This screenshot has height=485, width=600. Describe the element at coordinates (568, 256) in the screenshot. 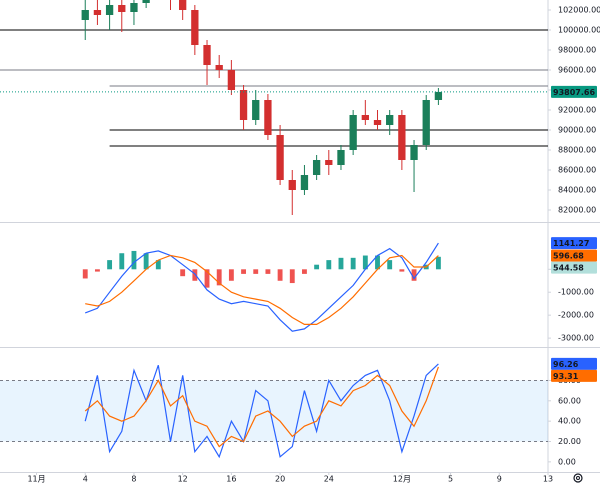

I see `indicator-tag: 596.68` at that location.